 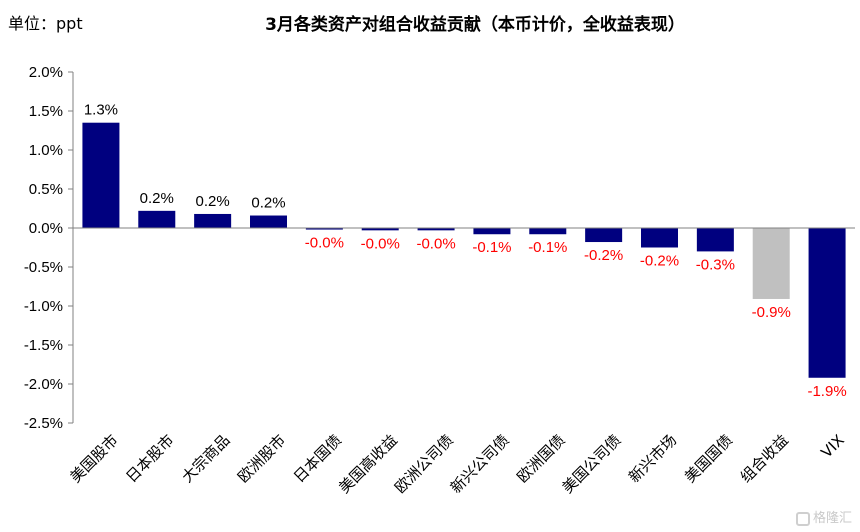 I want to click on y-tick-label: -2.5%, so click(x=43, y=423).